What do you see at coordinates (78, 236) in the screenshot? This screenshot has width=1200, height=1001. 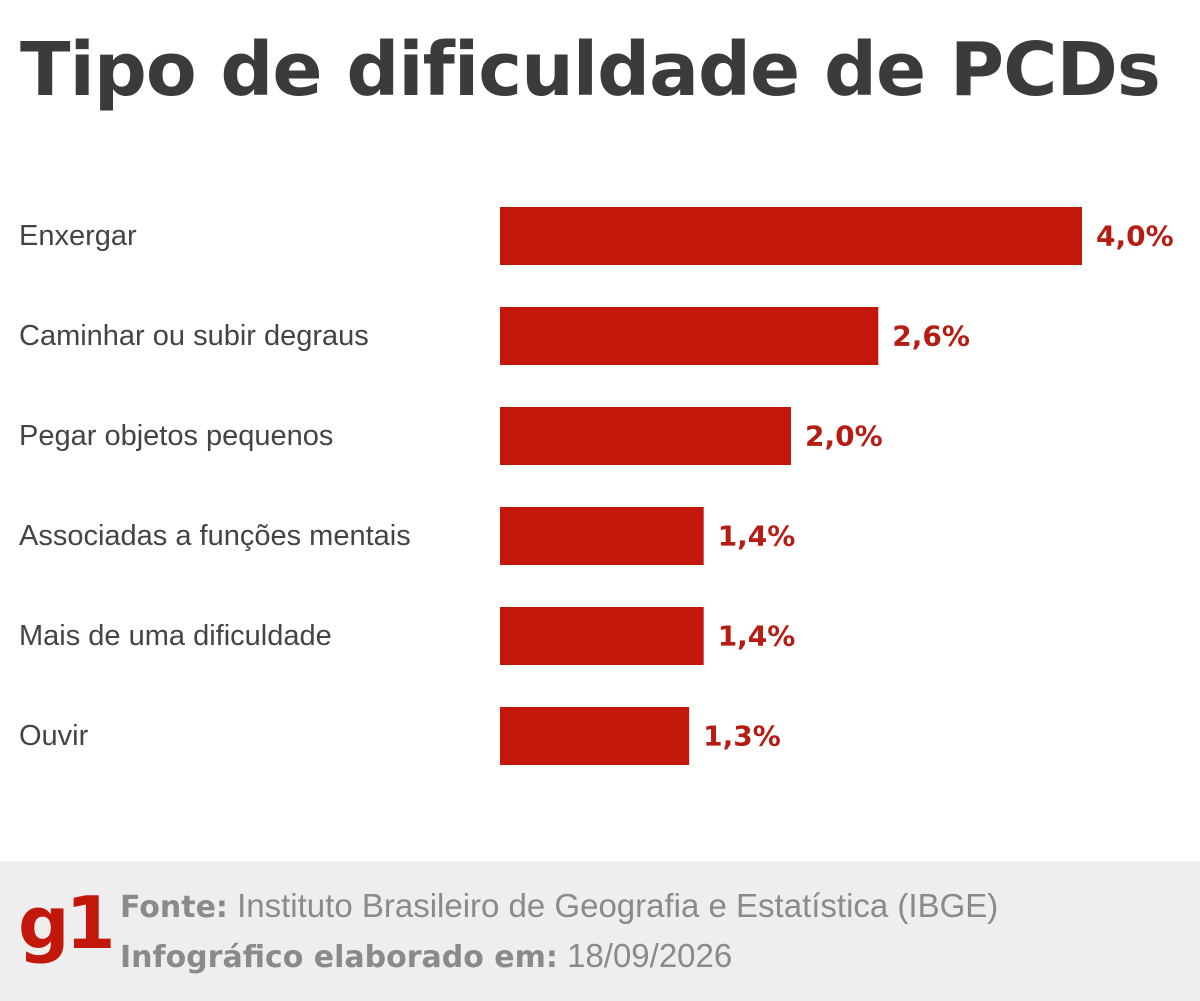 I see `category-label: Enxergar` at bounding box center [78, 236].